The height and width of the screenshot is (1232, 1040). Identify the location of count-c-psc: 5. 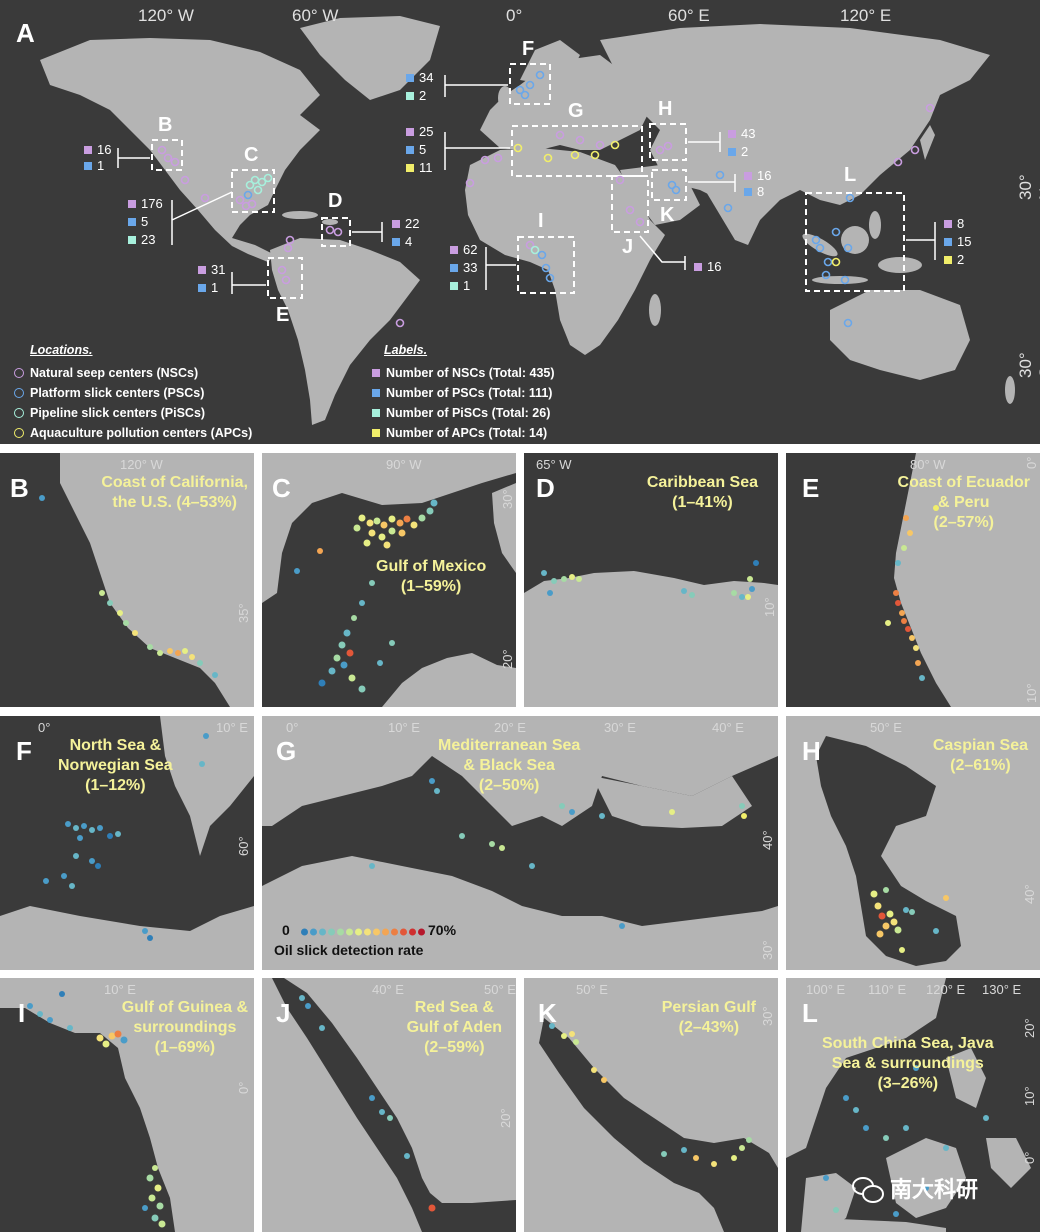
(138, 221).